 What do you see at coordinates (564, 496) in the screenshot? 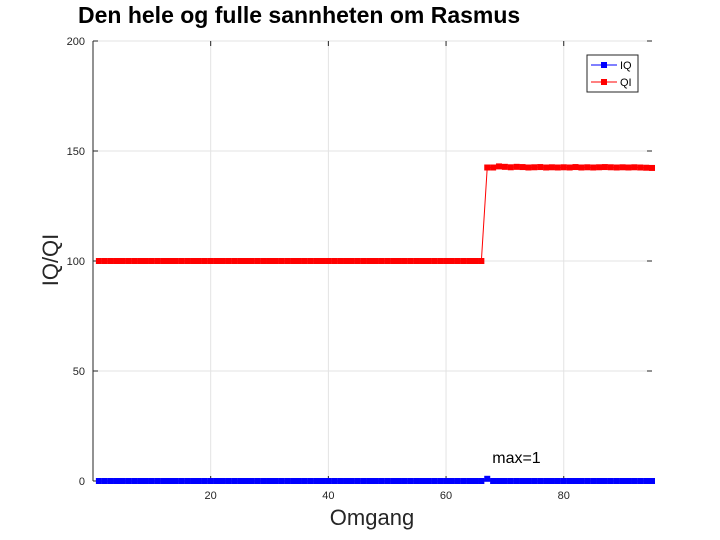
I see `x-tick-label: 80` at bounding box center [564, 496].